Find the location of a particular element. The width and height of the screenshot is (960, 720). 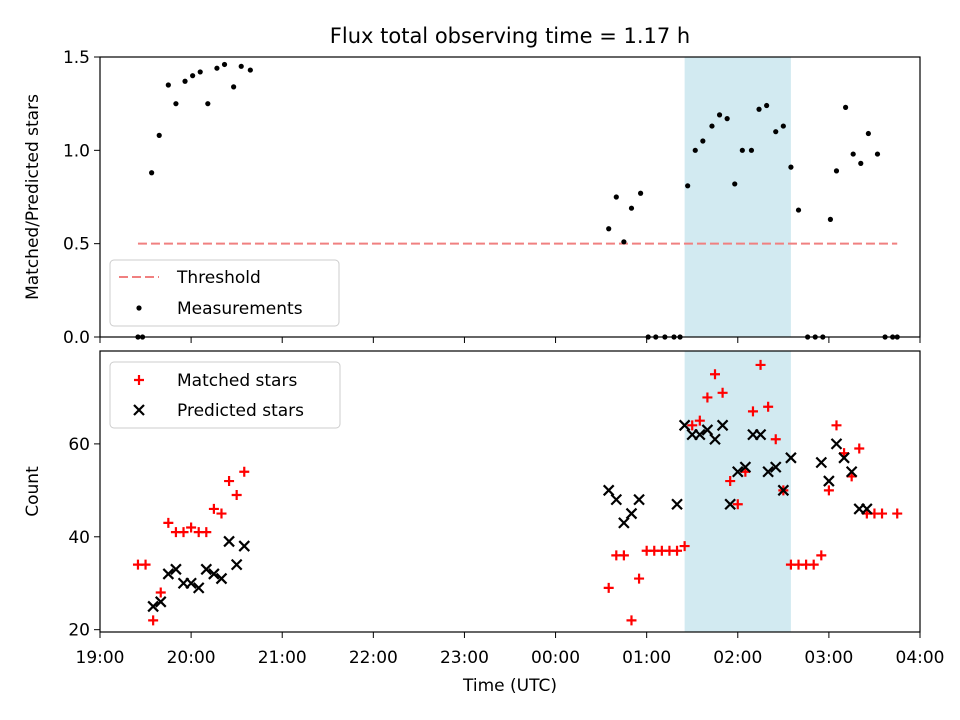

chart-title: Flux total observing time = 1.17 h is located at coordinates (510, 36).